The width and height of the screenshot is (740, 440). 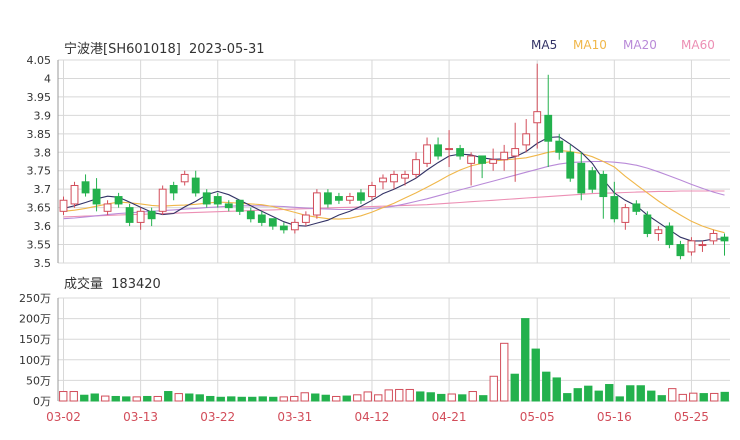 What do you see at coordinates (217, 417) in the screenshot?
I see `xtick-label: 03-22` at bounding box center [217, 417].